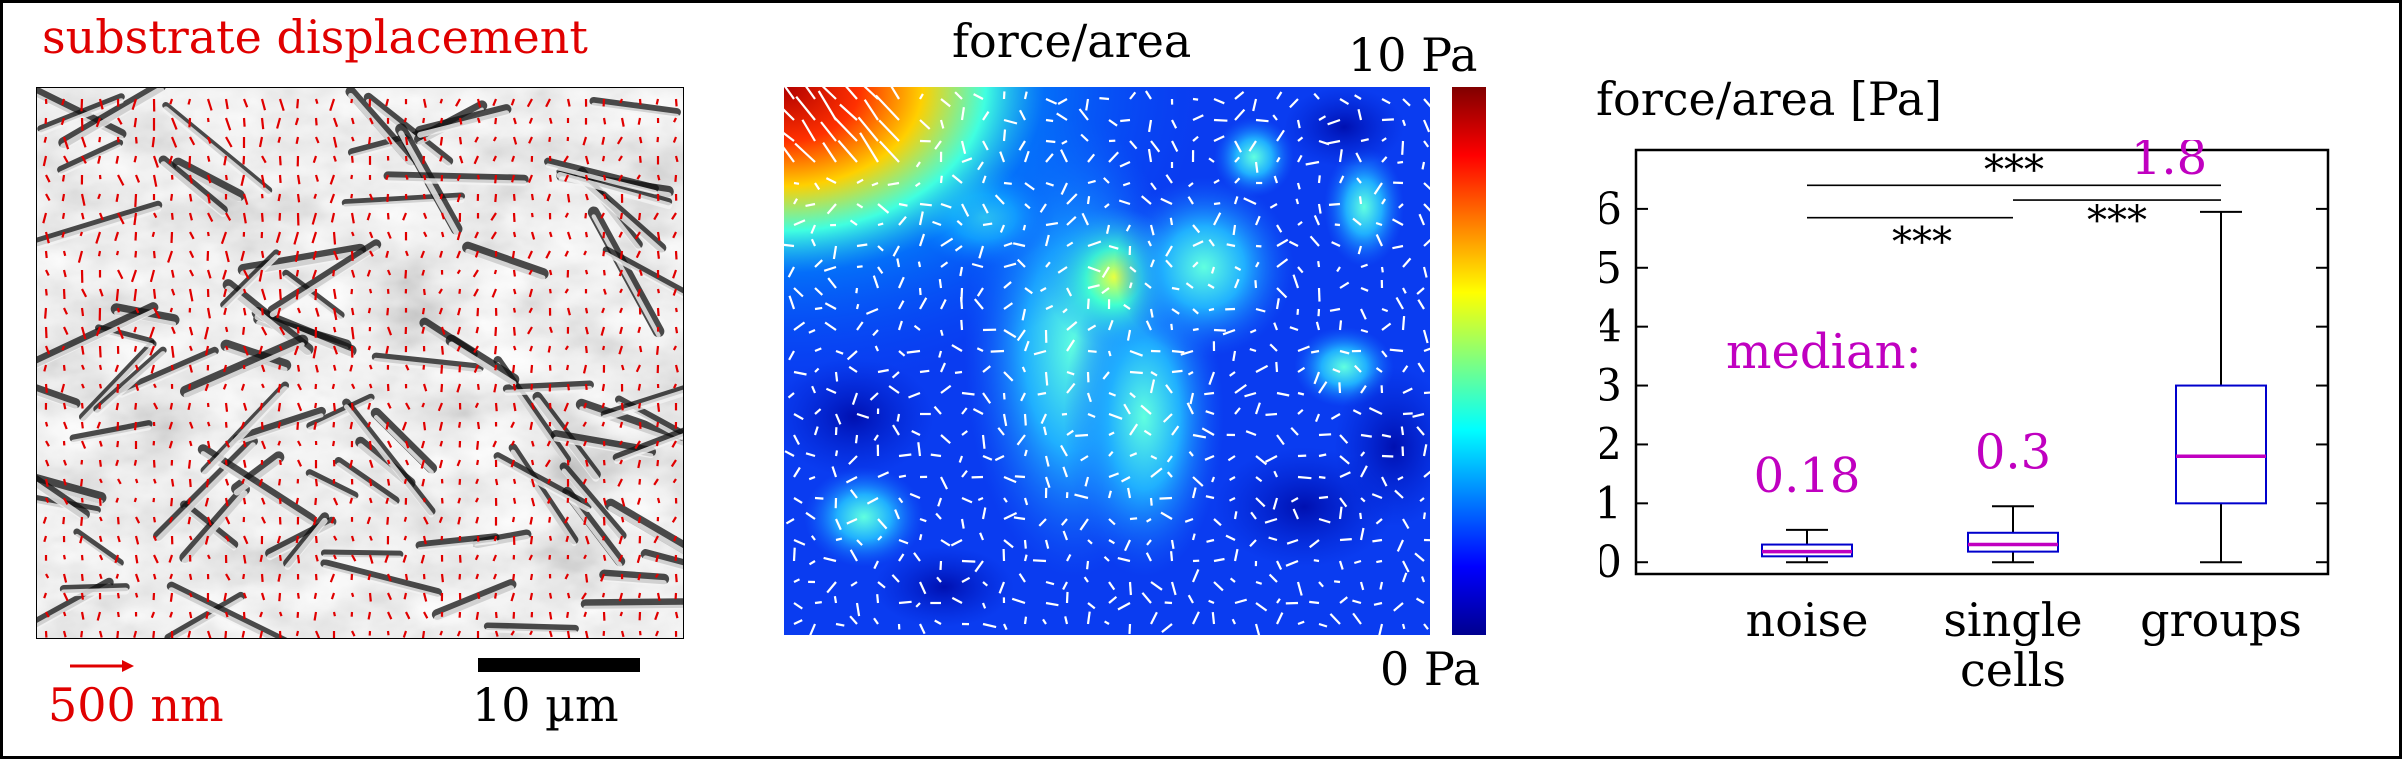 This screenshot has width=2402, height=759. Describe the element at coordinates (2013, 542) in the screenshot. I see `box` at that location.